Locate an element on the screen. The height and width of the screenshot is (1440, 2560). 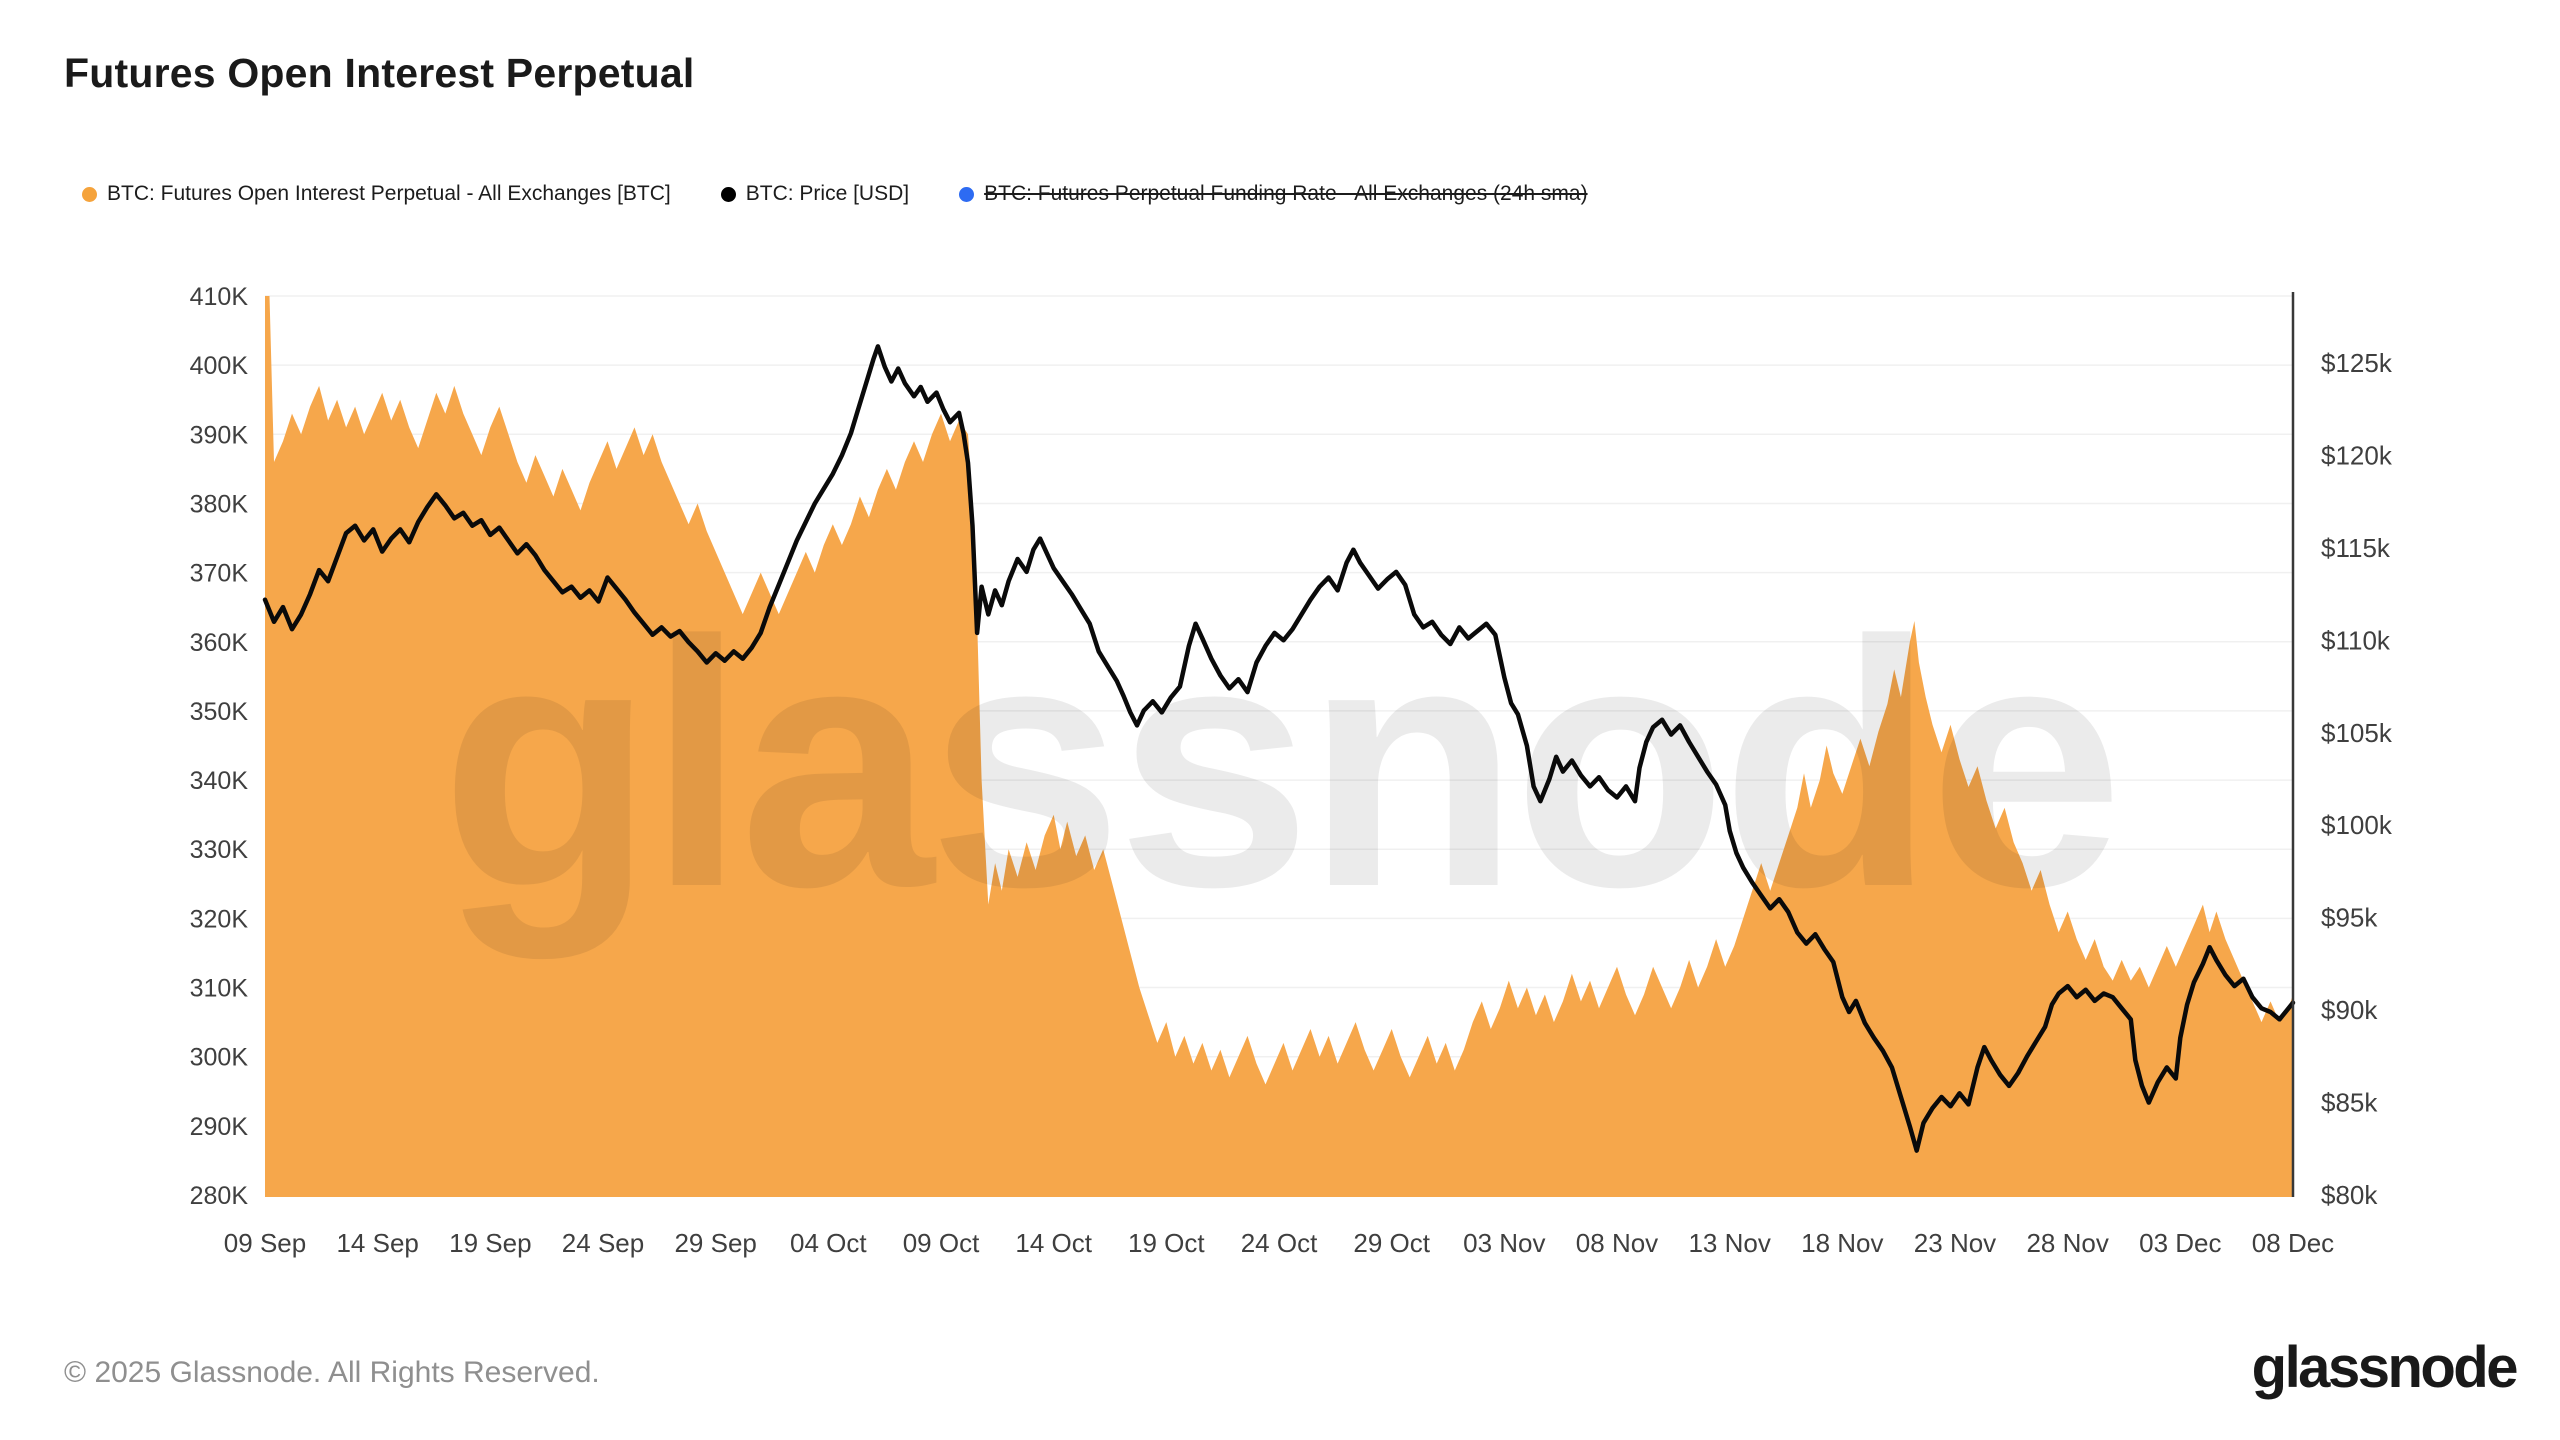
x-axis-tick-label: 08 Dec is located at coordinates (2293, 1243).